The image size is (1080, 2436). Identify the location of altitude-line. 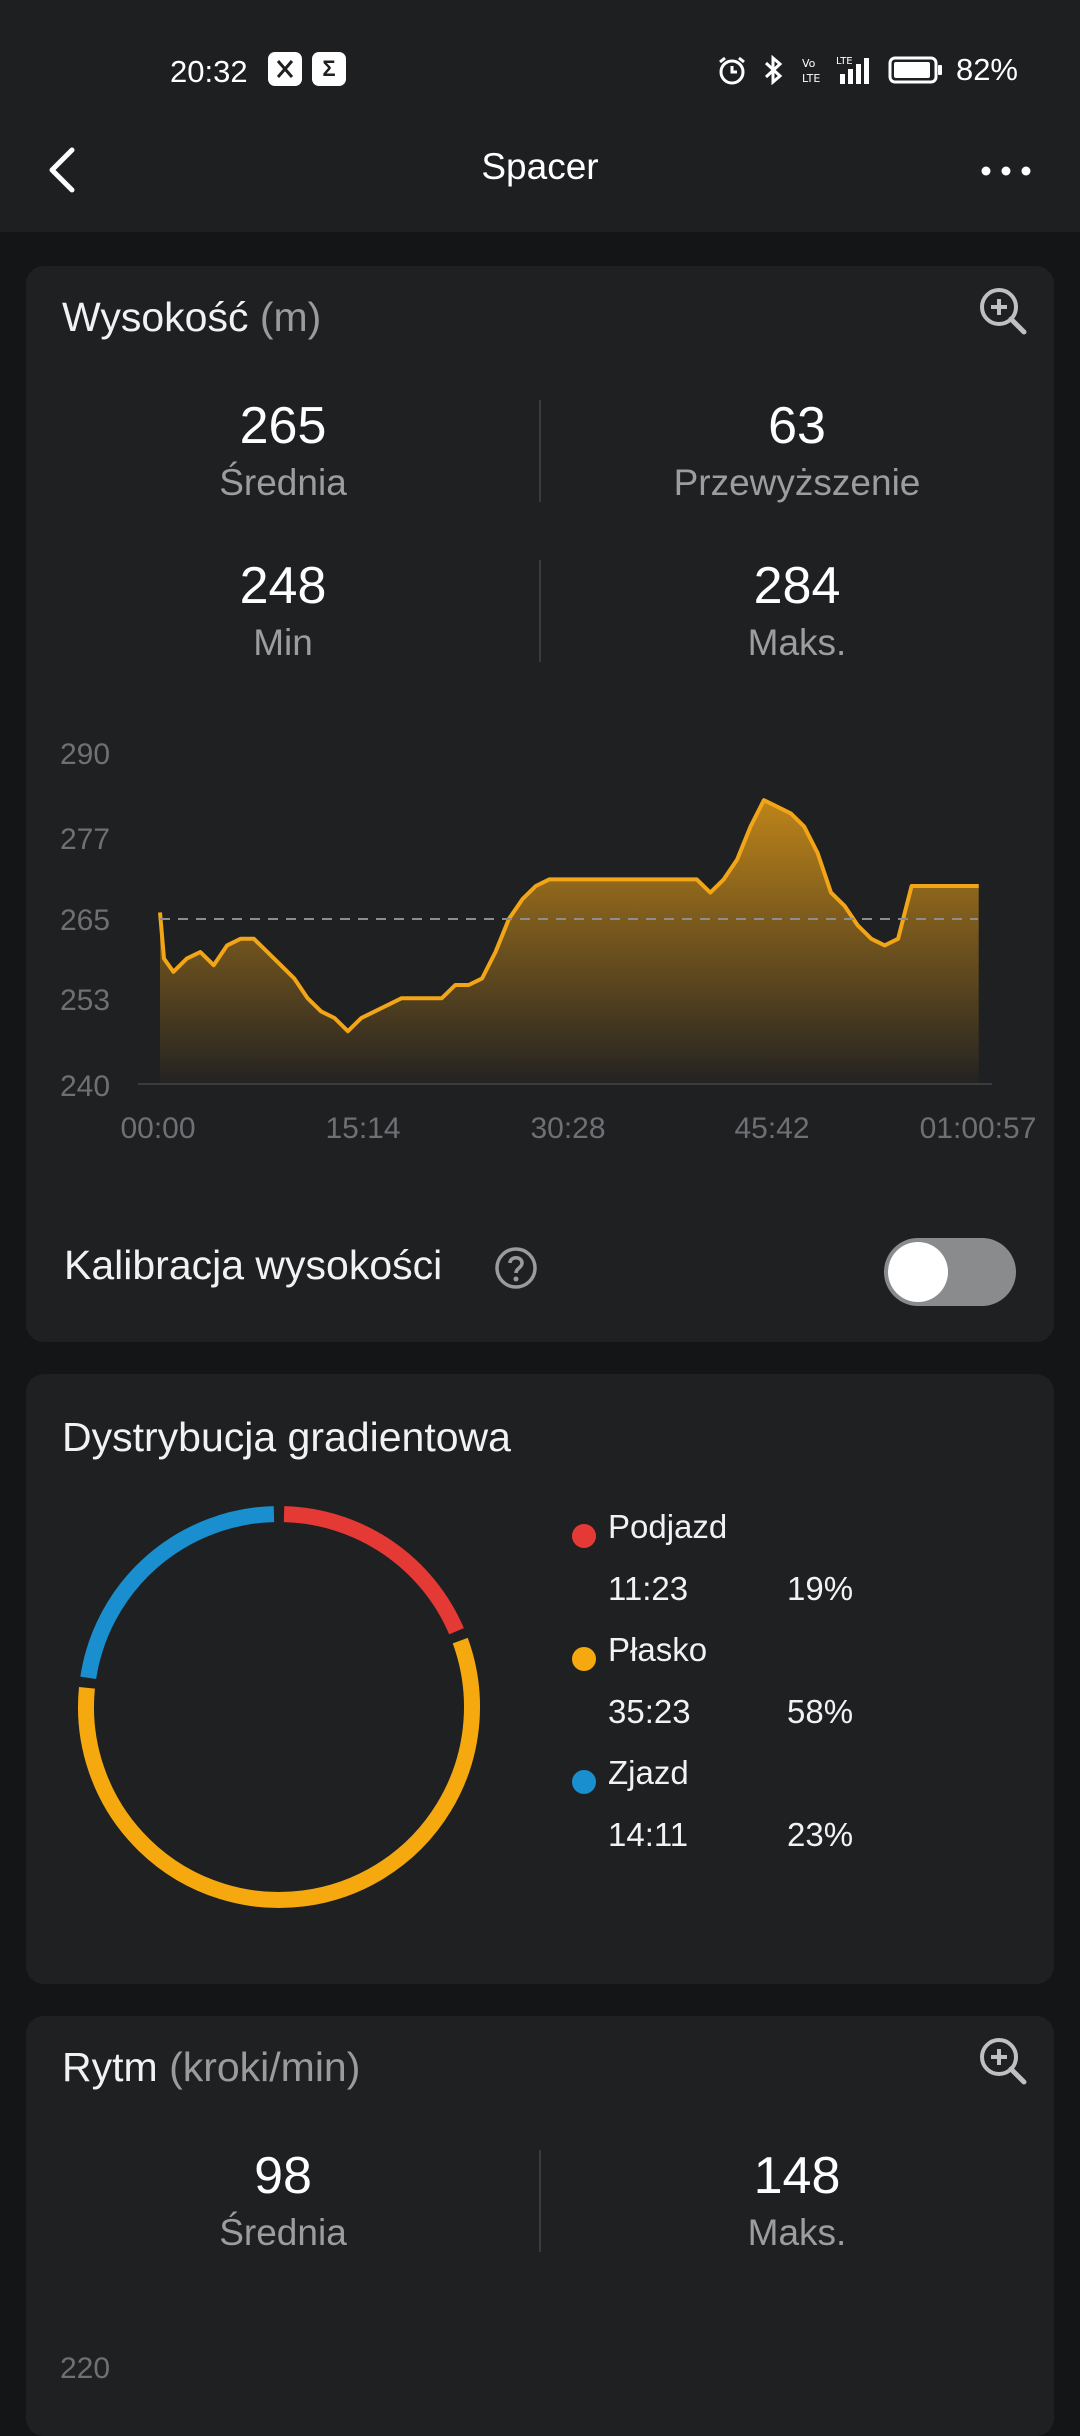
(568, 916).